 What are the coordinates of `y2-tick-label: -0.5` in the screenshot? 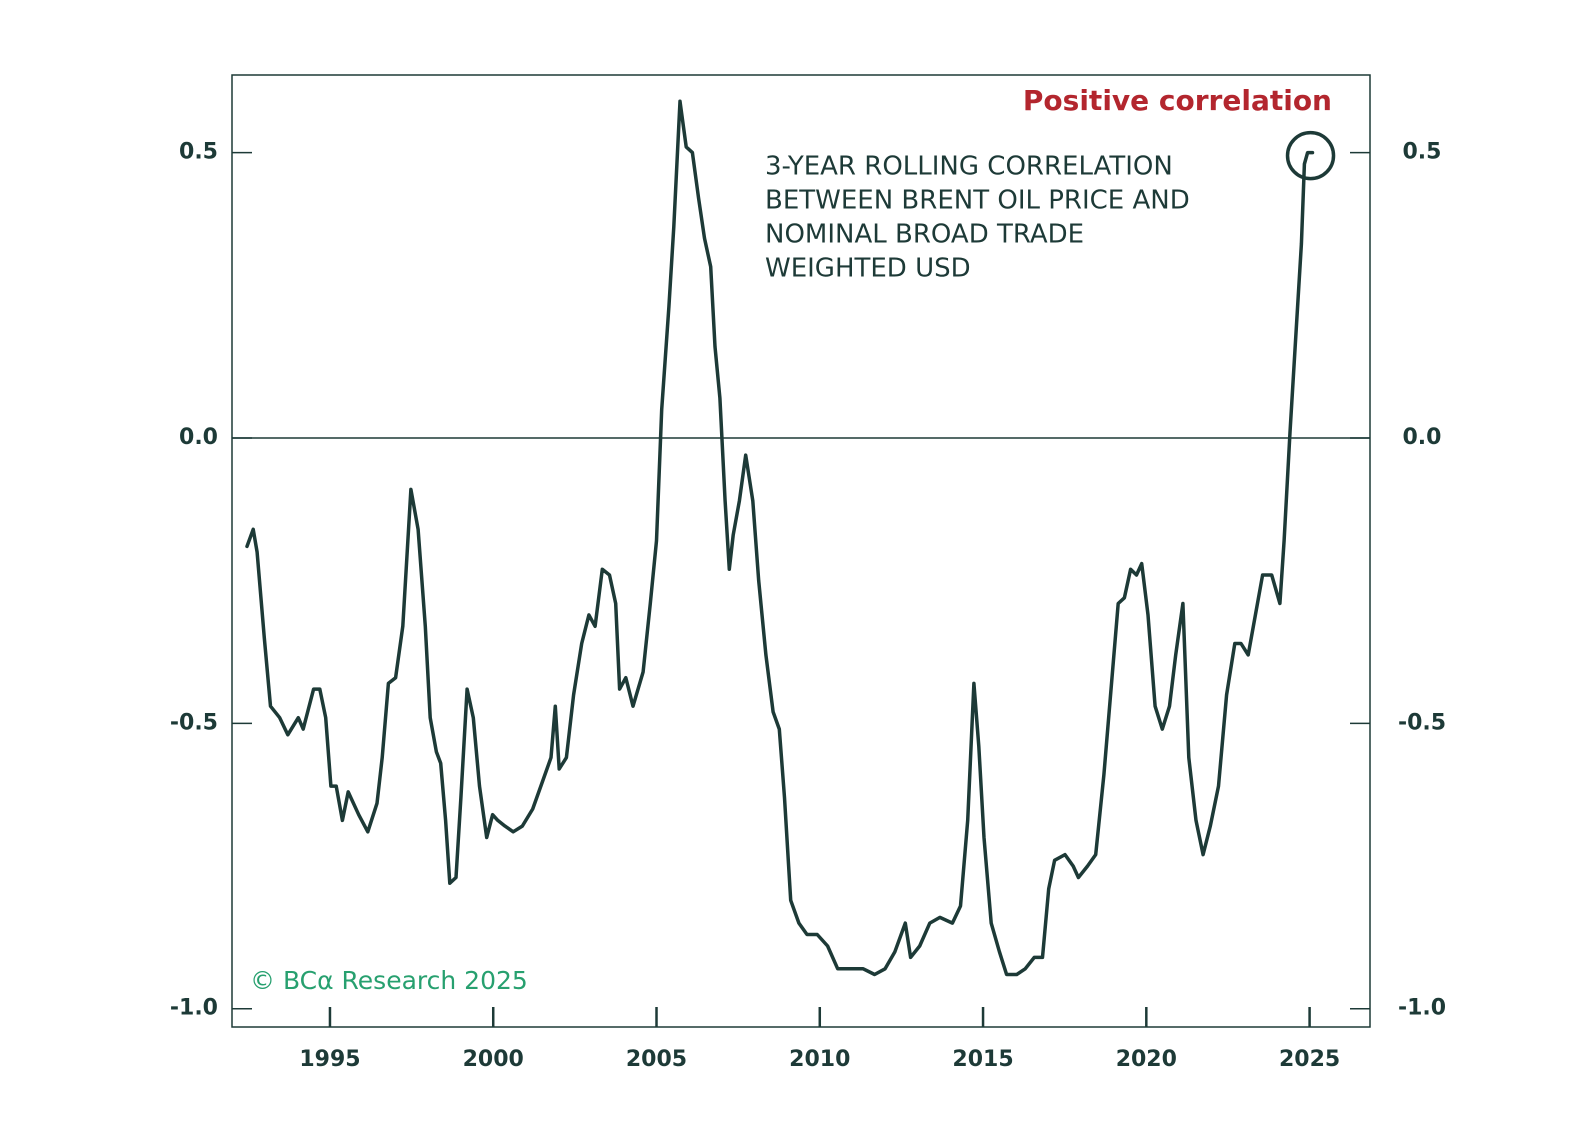 It's located at (1422, 722).